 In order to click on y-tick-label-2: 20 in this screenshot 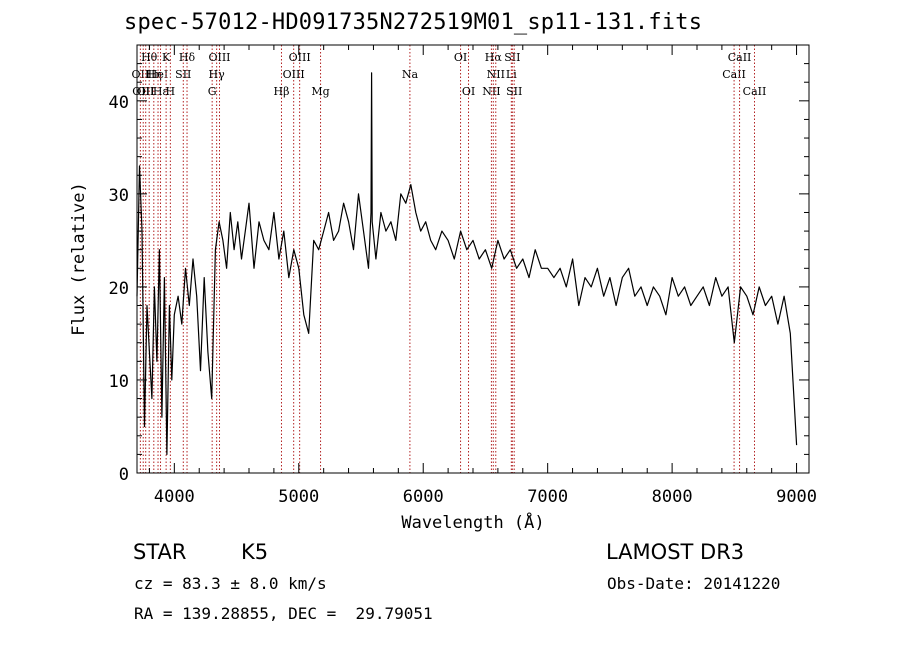, I will do `click(119, 289)`.